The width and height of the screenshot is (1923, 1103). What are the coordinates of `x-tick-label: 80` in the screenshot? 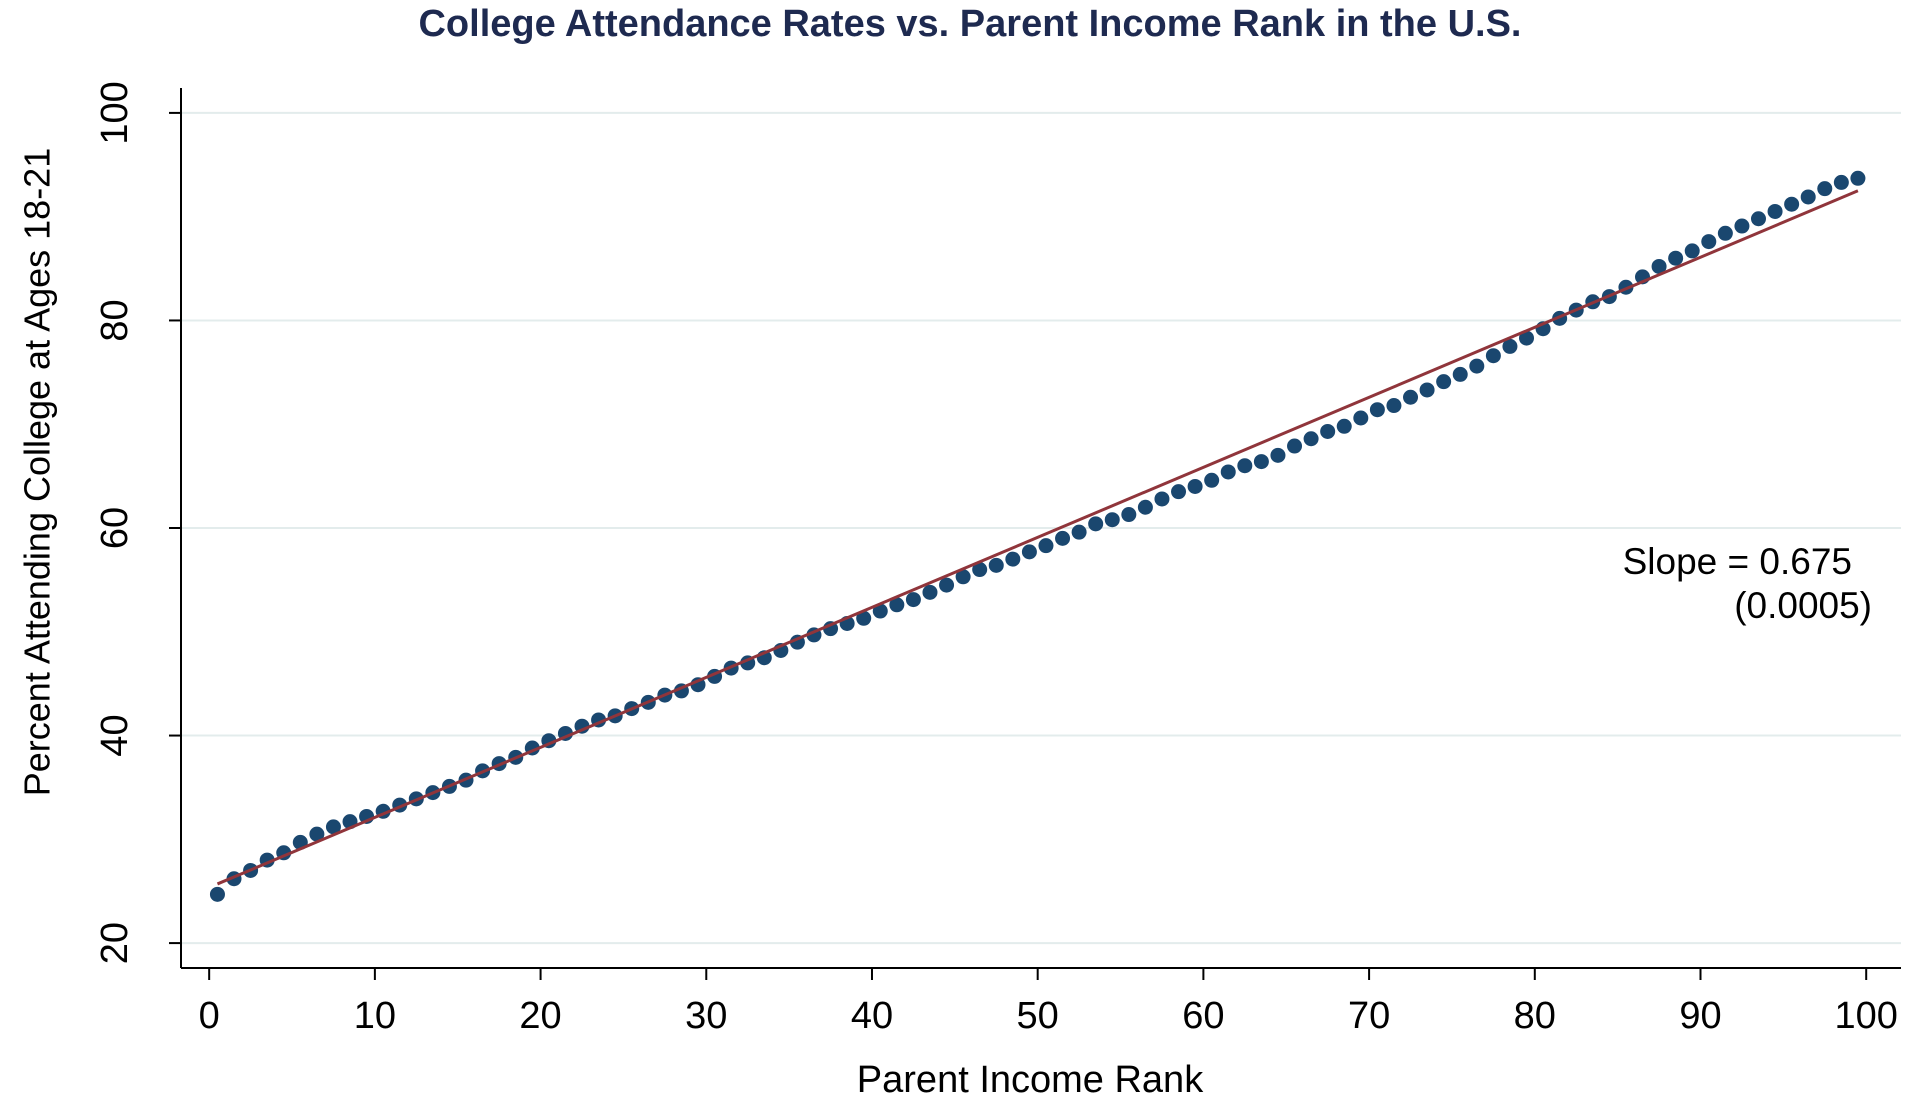 It's located at (1535, 1016).